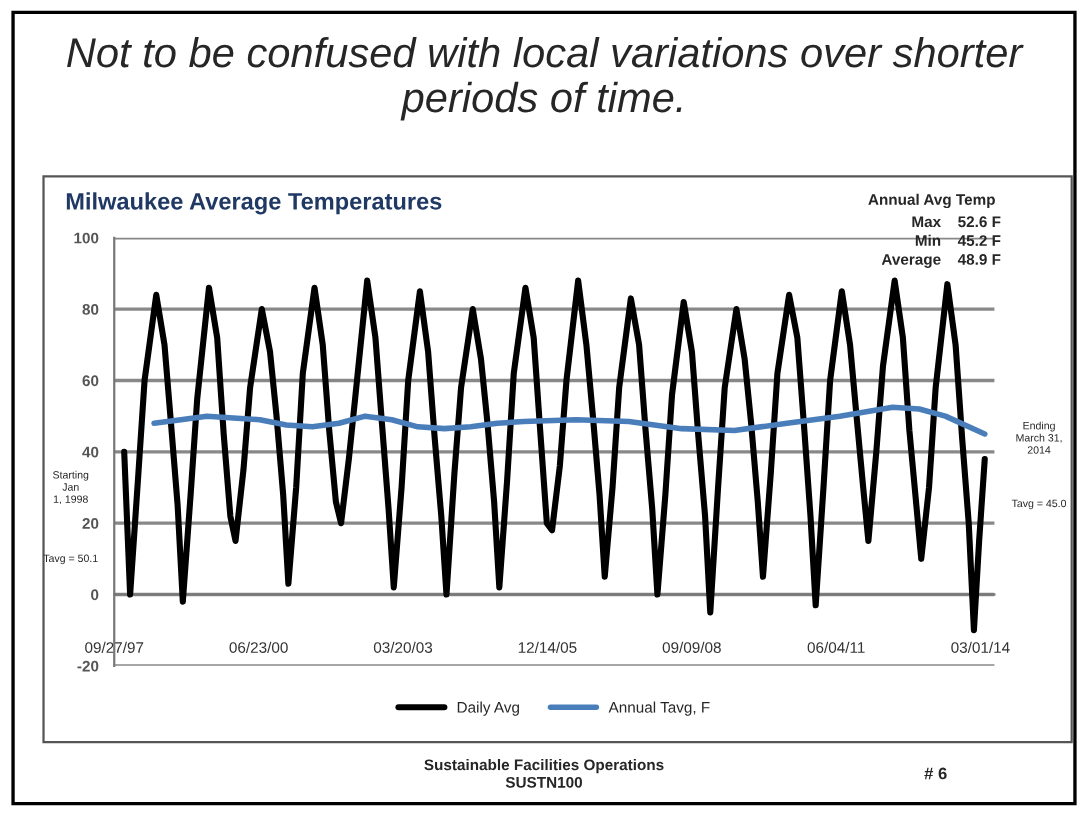 The height and width of the screenshot is (820, 1088). I want to click on text: # 6, so click(935, 773).